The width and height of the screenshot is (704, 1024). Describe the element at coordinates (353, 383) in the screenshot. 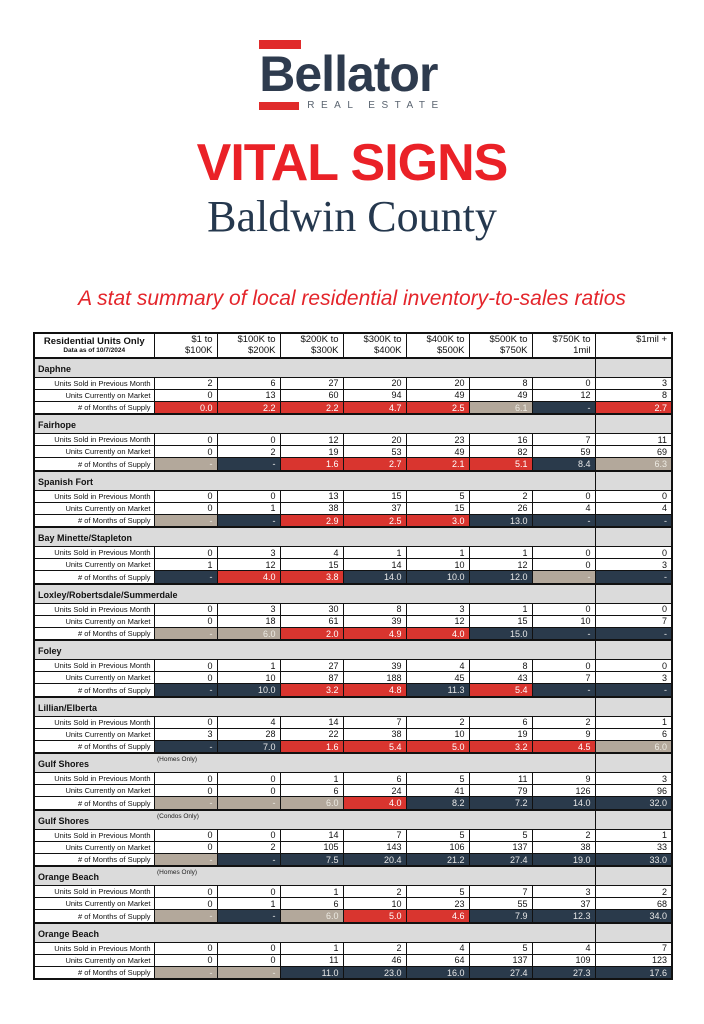

I see `table-row: Units Sold in Previous Month 2 6 27 20 20 8 0 3` at that location.